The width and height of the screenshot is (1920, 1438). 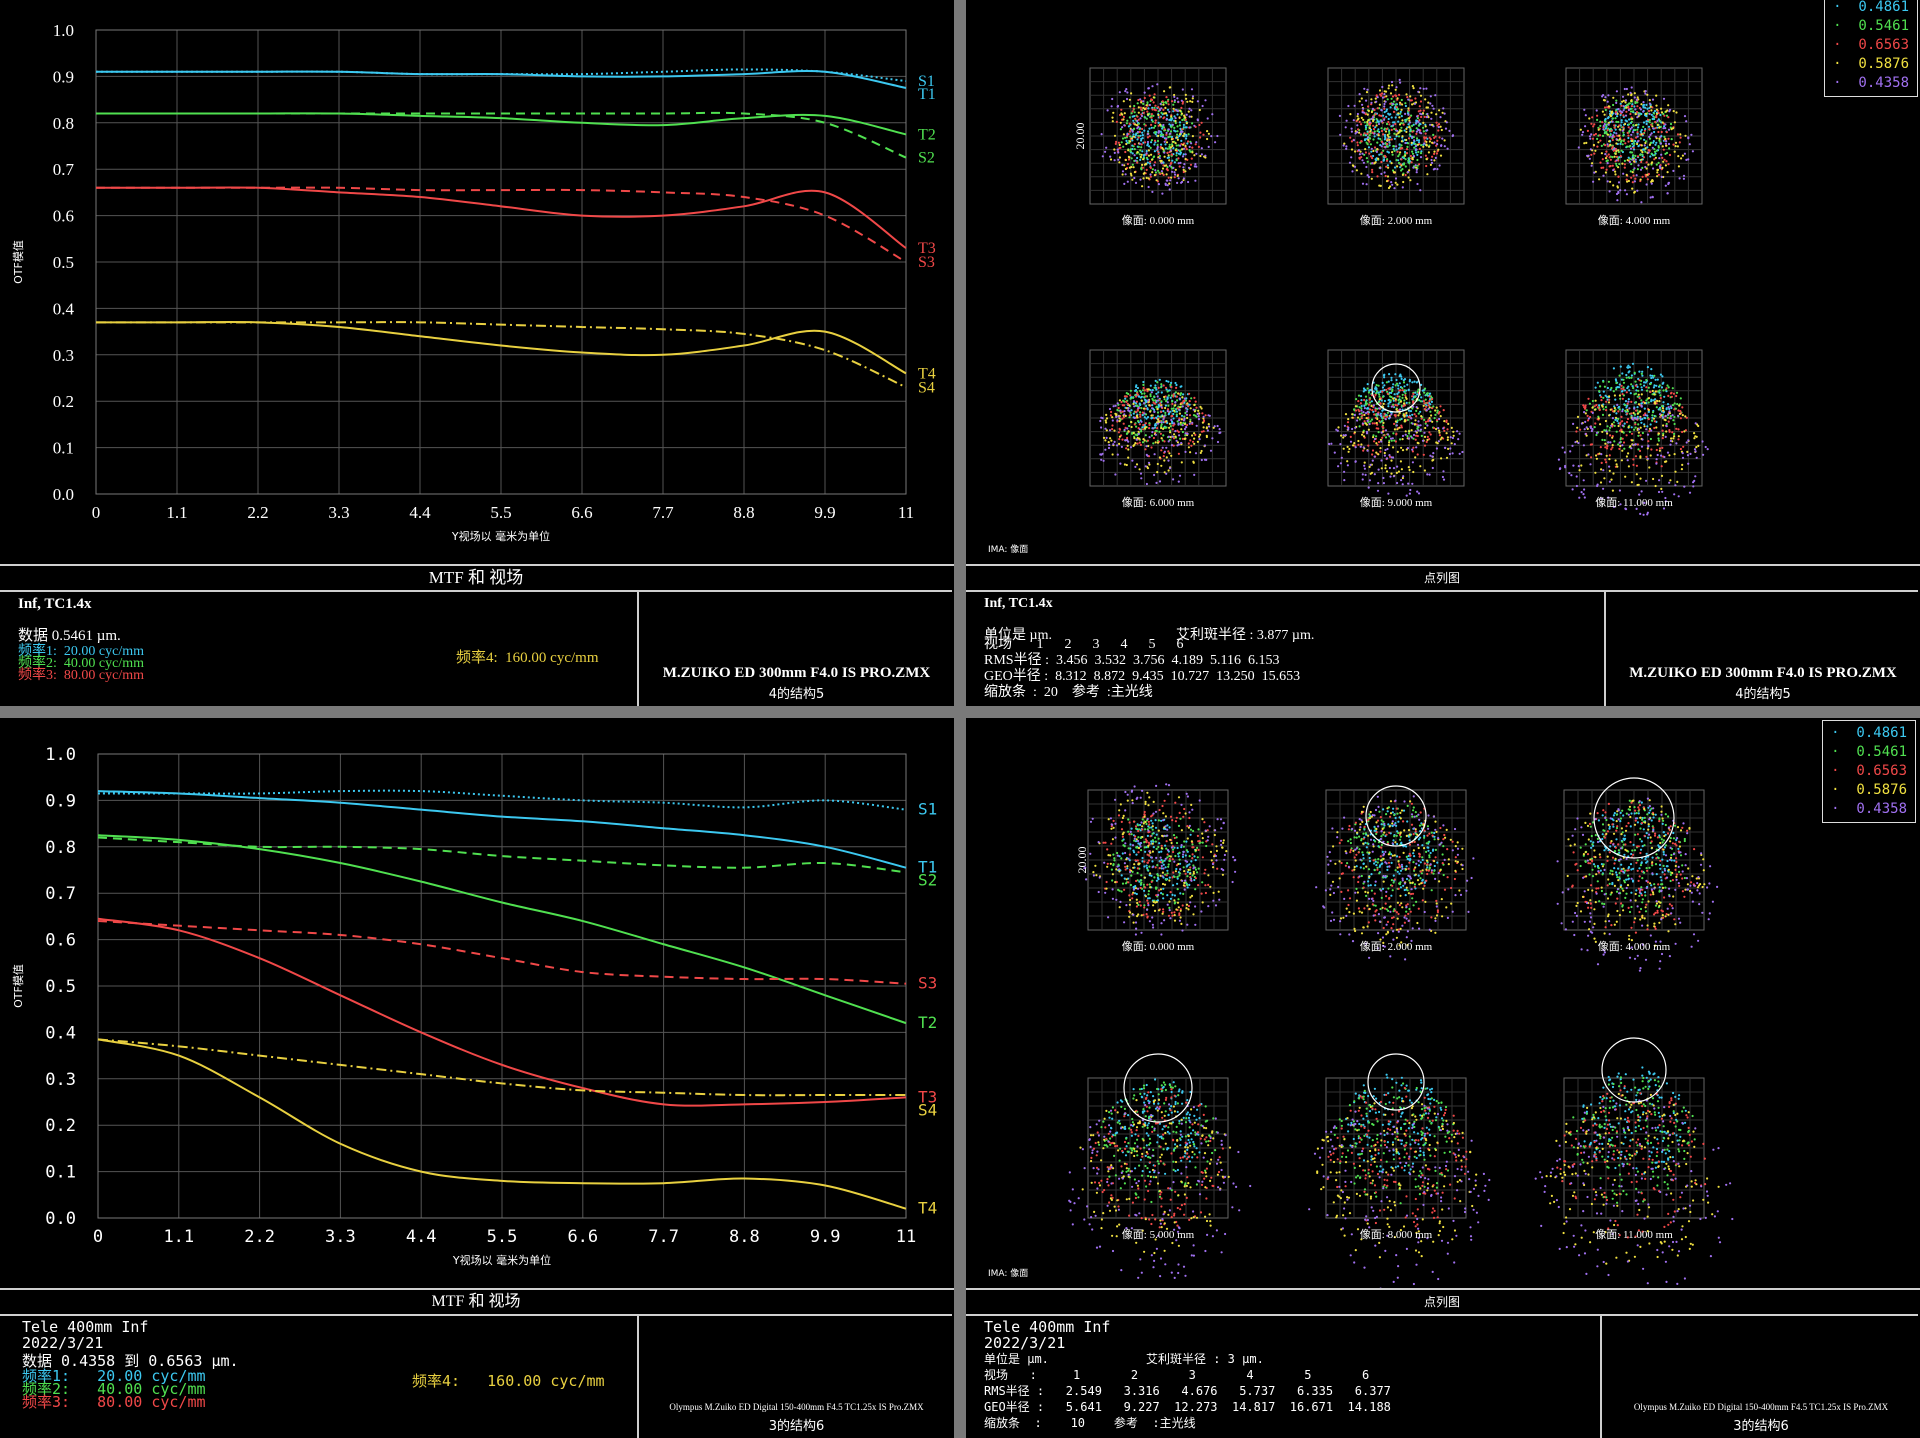 I want to click on legend-entry: · 0.4861, so click(x=1871, y=7).